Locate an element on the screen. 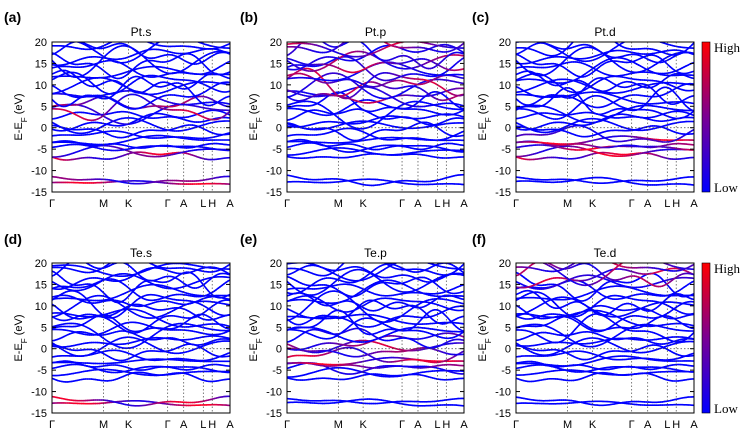  x-tick-label: H is located at coordinates (212, 204).